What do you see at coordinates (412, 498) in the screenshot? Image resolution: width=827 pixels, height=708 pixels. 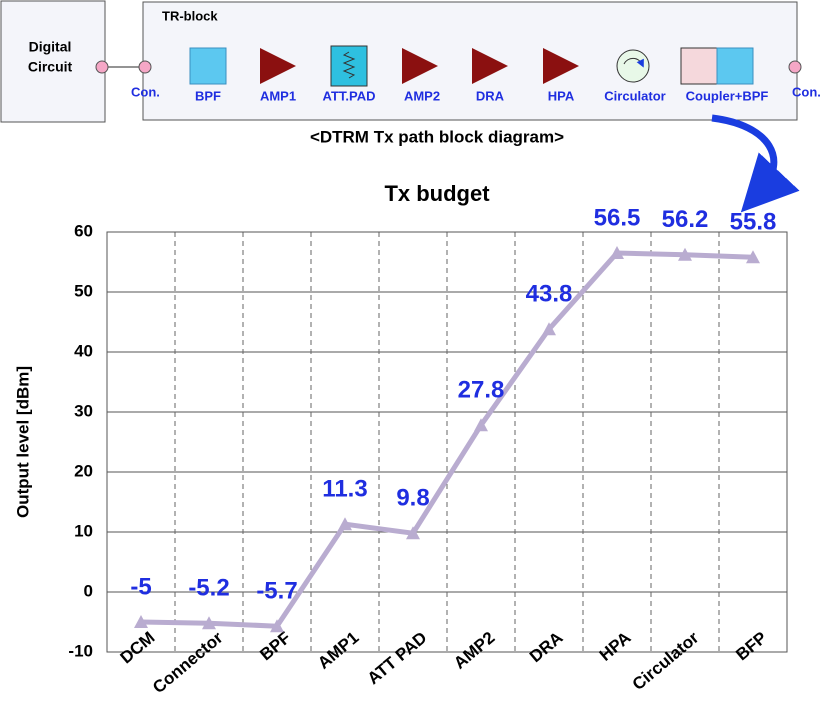 I see `data-label: 9.8` at bounding box center [412, 498].